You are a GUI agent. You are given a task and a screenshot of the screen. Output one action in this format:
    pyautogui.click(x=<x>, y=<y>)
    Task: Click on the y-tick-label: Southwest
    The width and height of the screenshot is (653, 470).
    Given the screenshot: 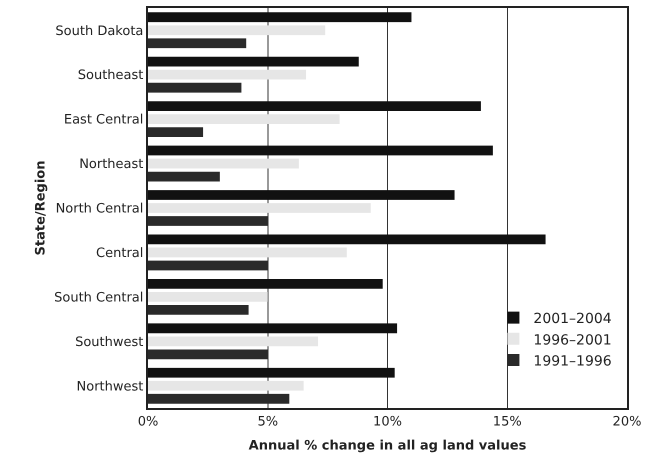 What is the action you would take?
    pyautogui.click(x=109, y=342)
    